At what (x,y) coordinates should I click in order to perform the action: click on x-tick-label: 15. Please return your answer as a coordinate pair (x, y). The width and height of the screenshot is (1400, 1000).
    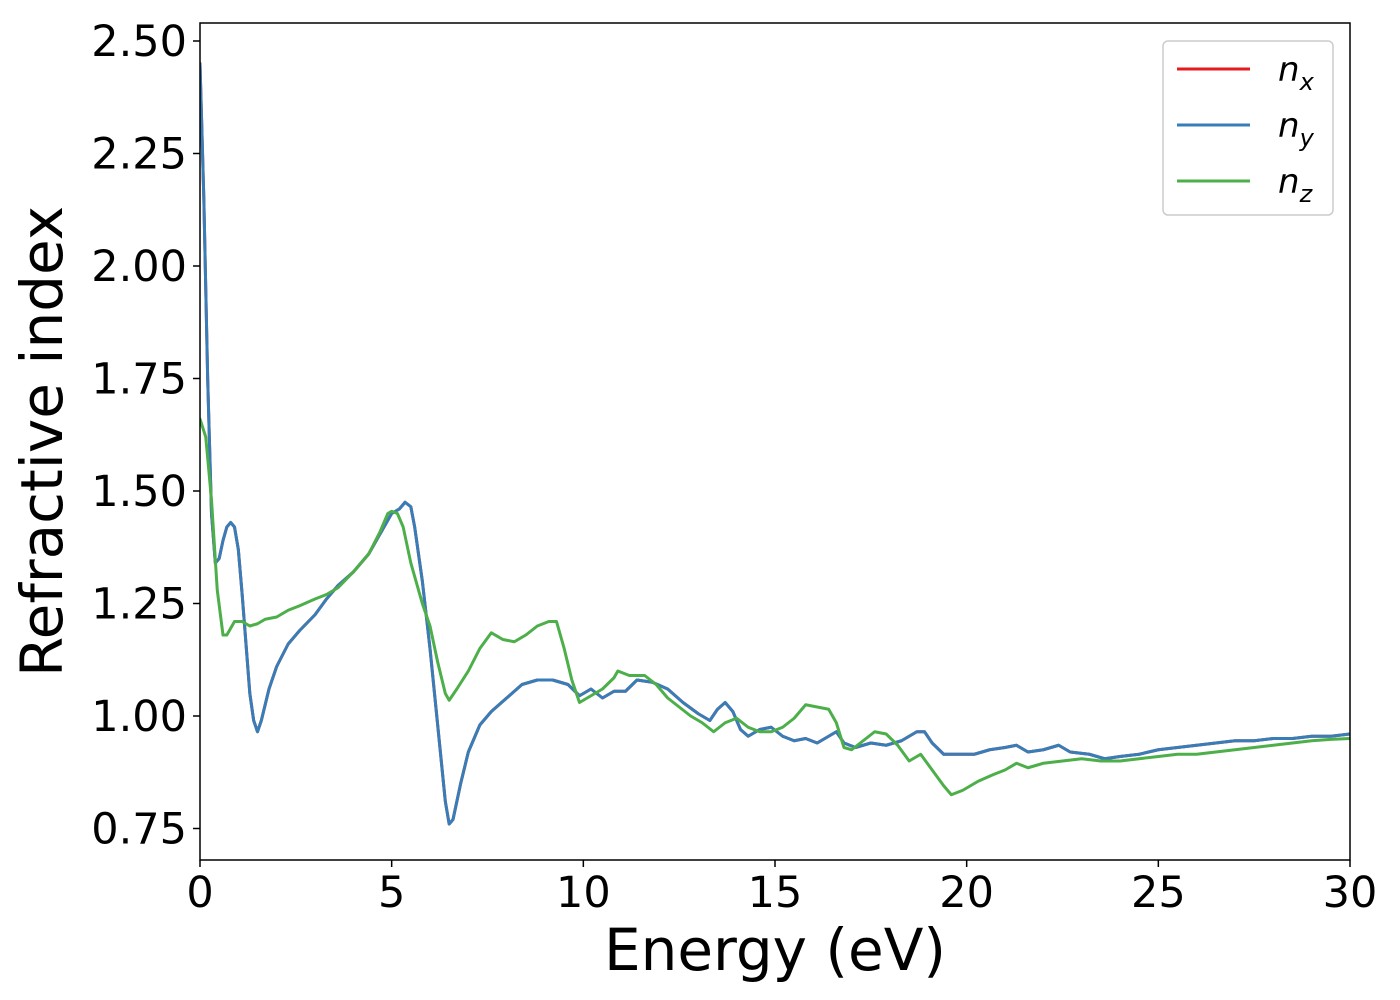
    Looking at the image, I should click on (775, 893).